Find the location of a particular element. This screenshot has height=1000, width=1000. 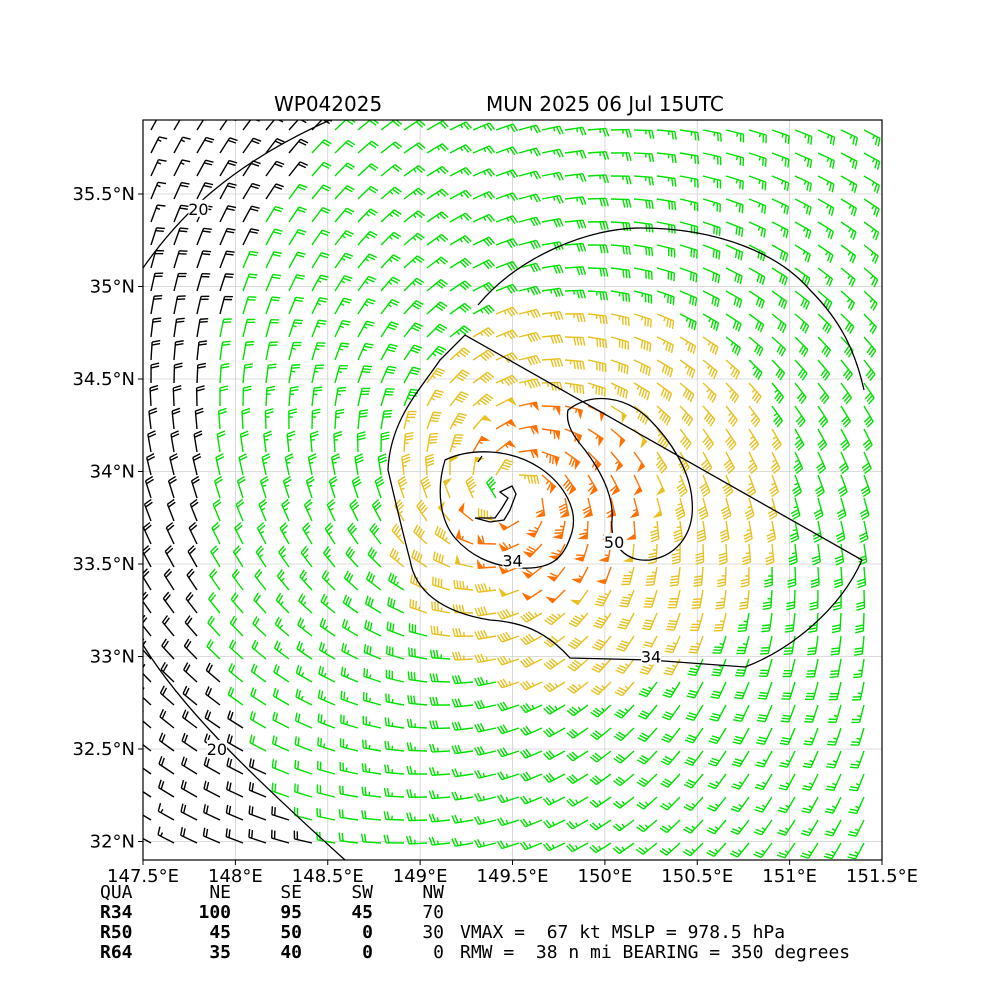

contour-center-tick is located at coordinates (480, 459).